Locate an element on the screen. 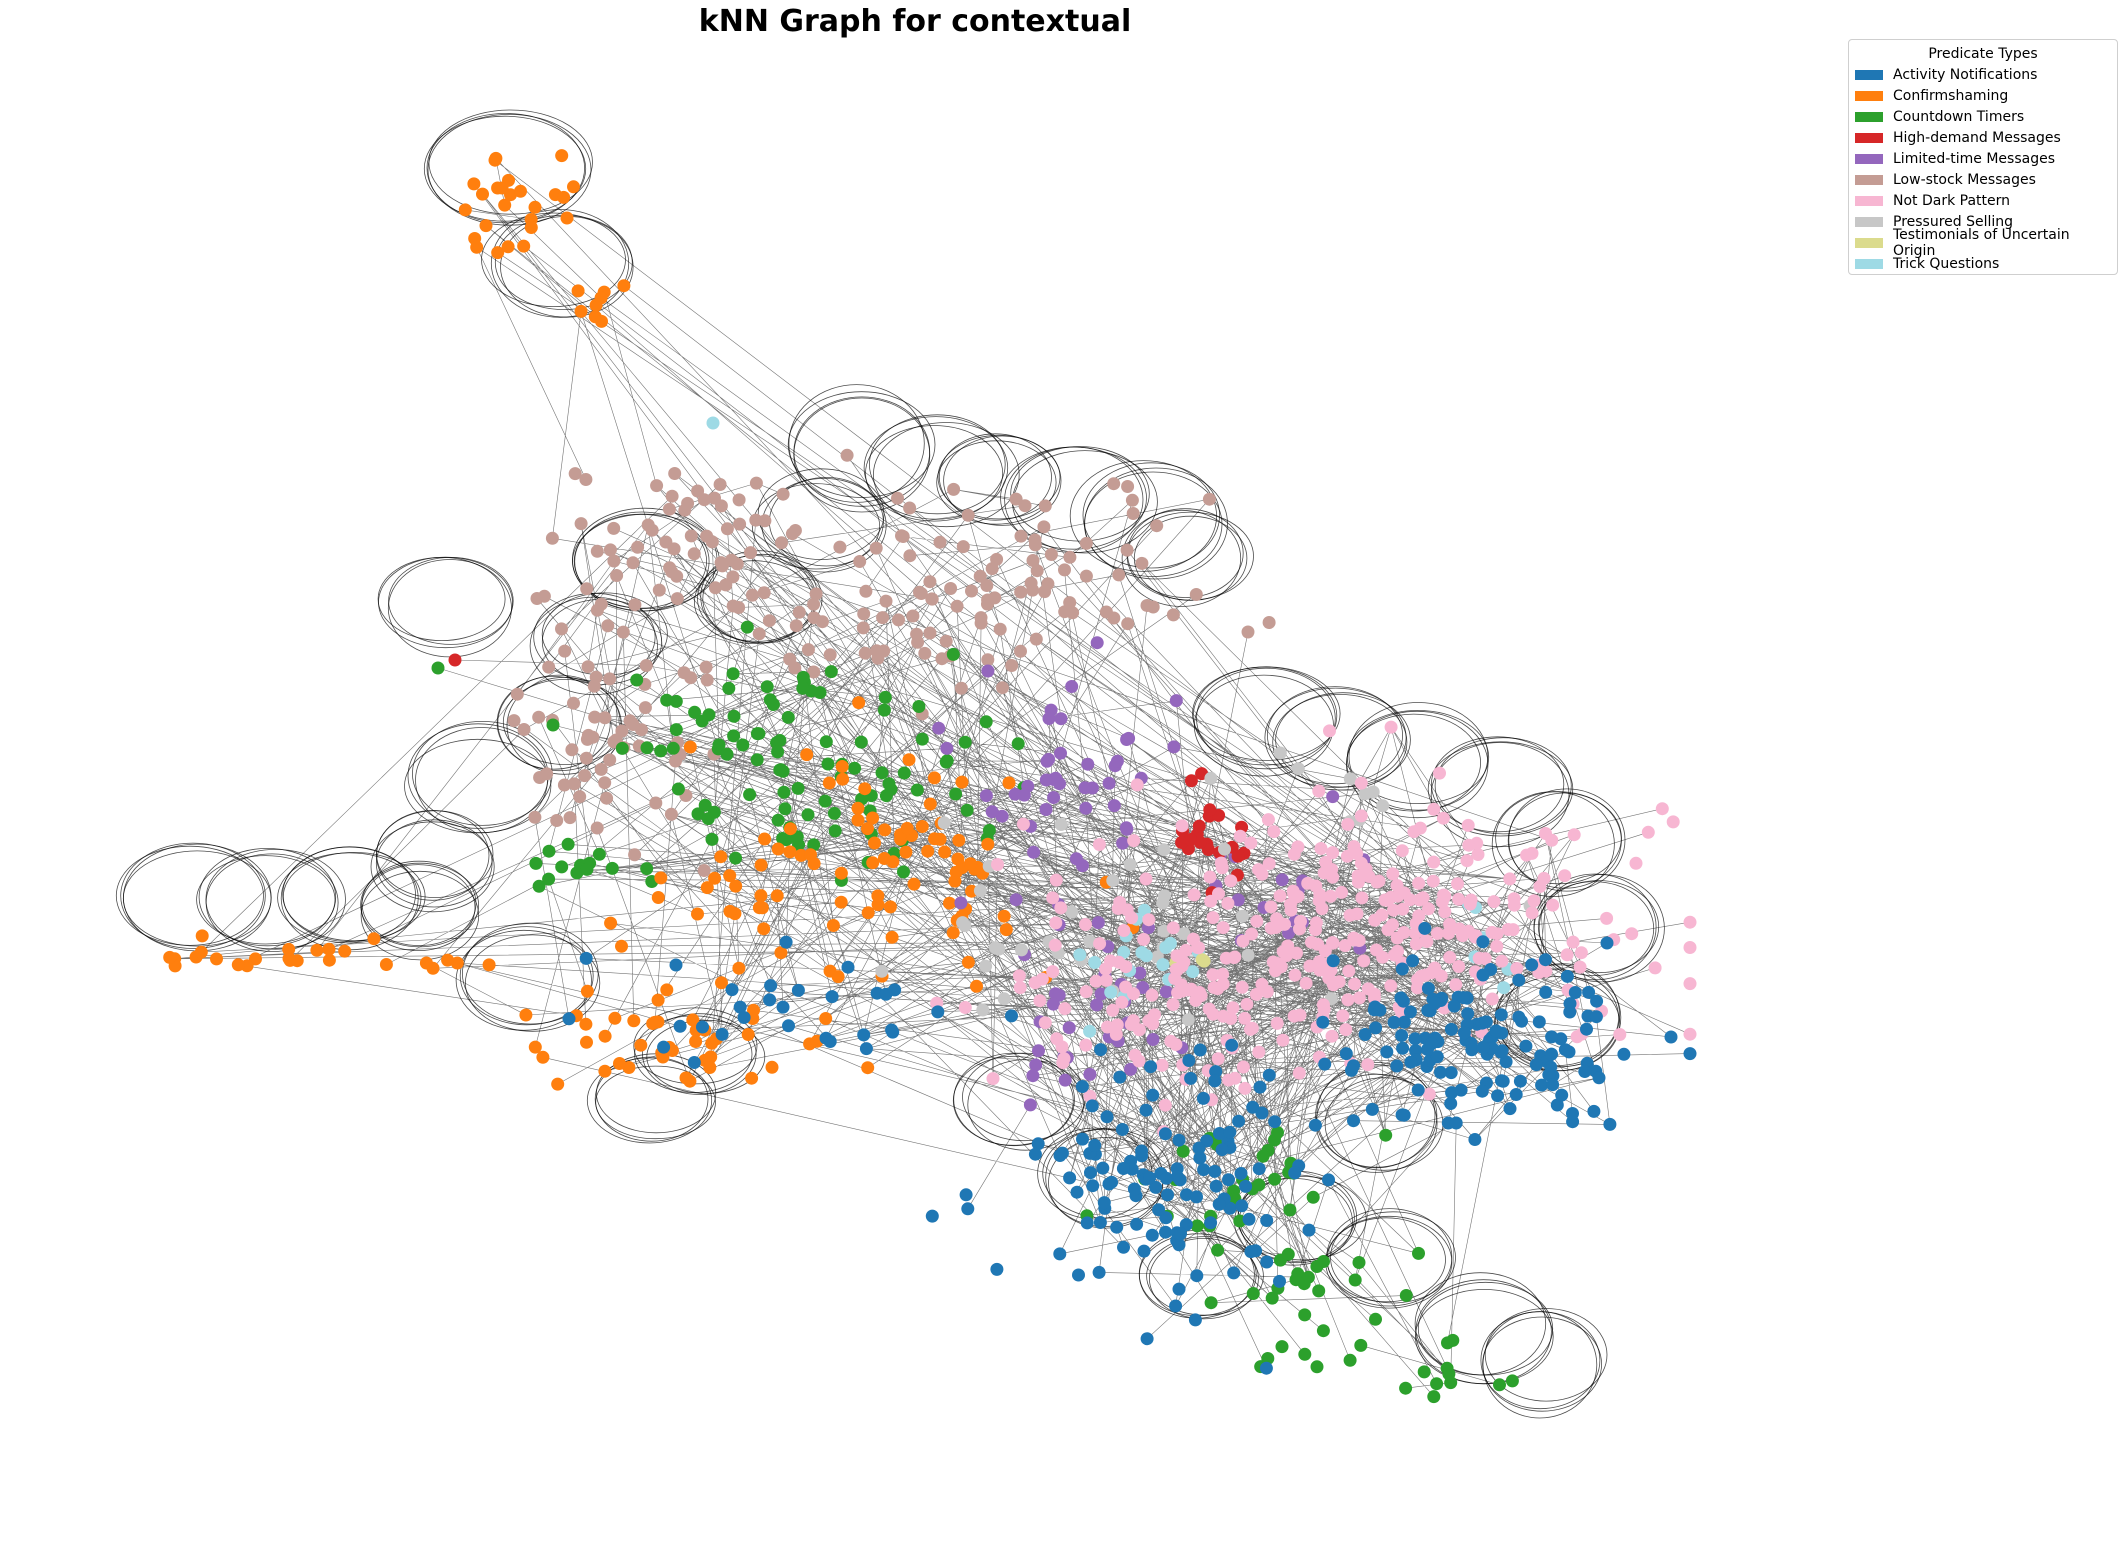 The image size is (2127, 1550). graph-node-trick is located at coordinates (713, 423).